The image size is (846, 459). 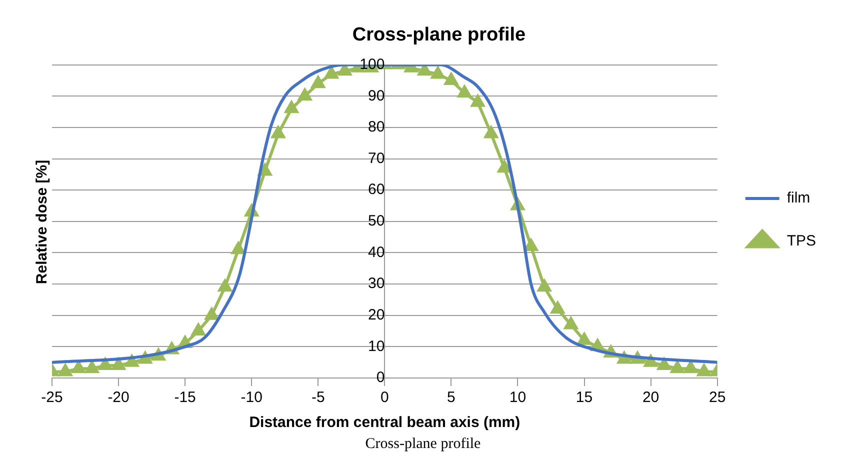 I want to click on y-tick-label: 40, so click(x=376, y=252).